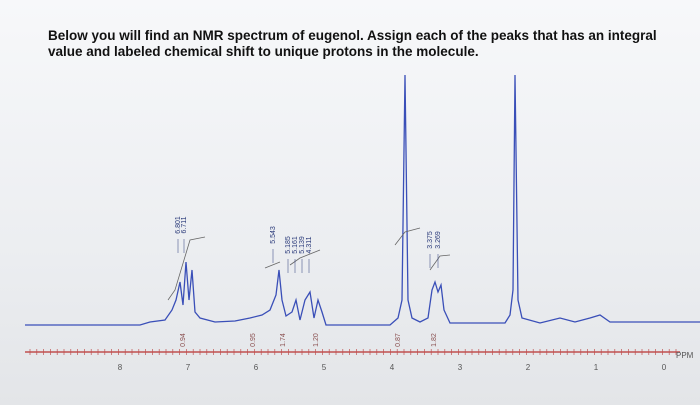 The image size is (700, 405). Describe the element at coordinates (120, 367) in the screenshot. I see `axis-tick-label: 8` at that location.